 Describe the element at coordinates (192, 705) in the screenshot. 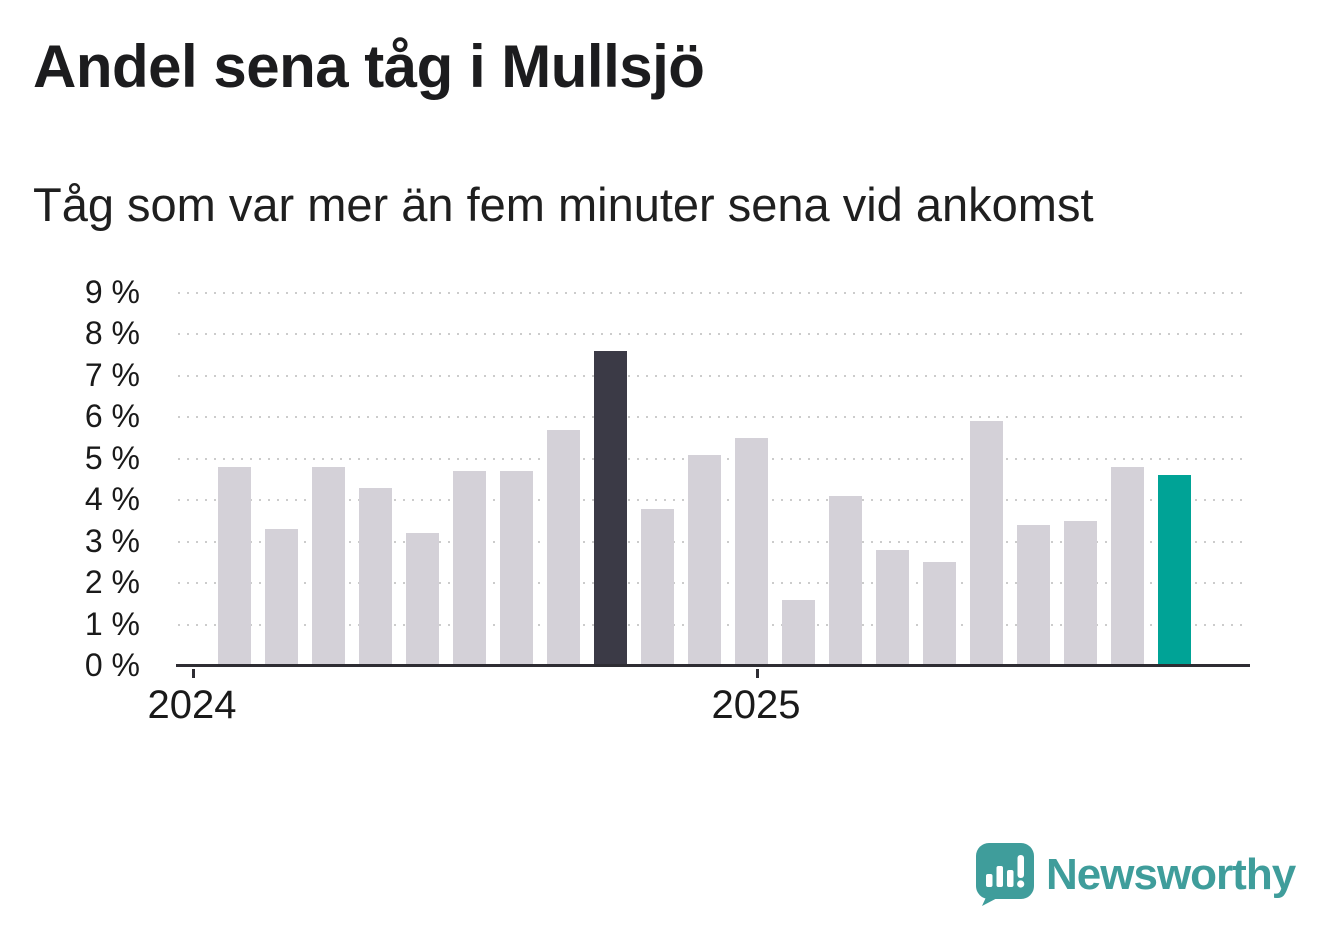

I see `x-tick-label: 2024` at that location.